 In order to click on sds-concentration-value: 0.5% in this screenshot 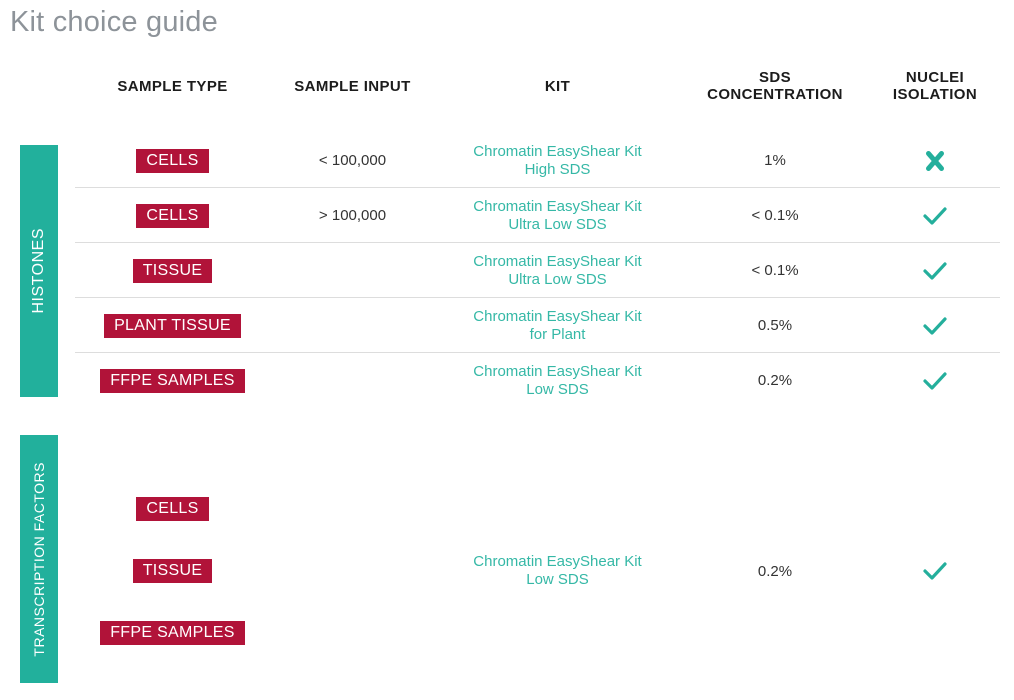, I will do `click(775, 325)`.